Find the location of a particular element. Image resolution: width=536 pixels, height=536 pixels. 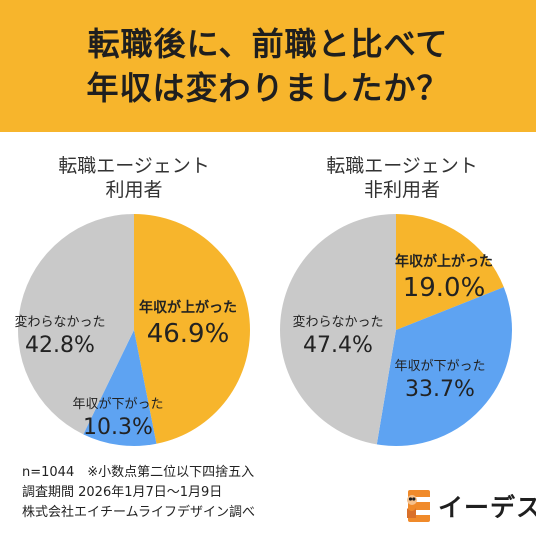

slice-value-label: 46.9% is located at coordinates (188, 334).